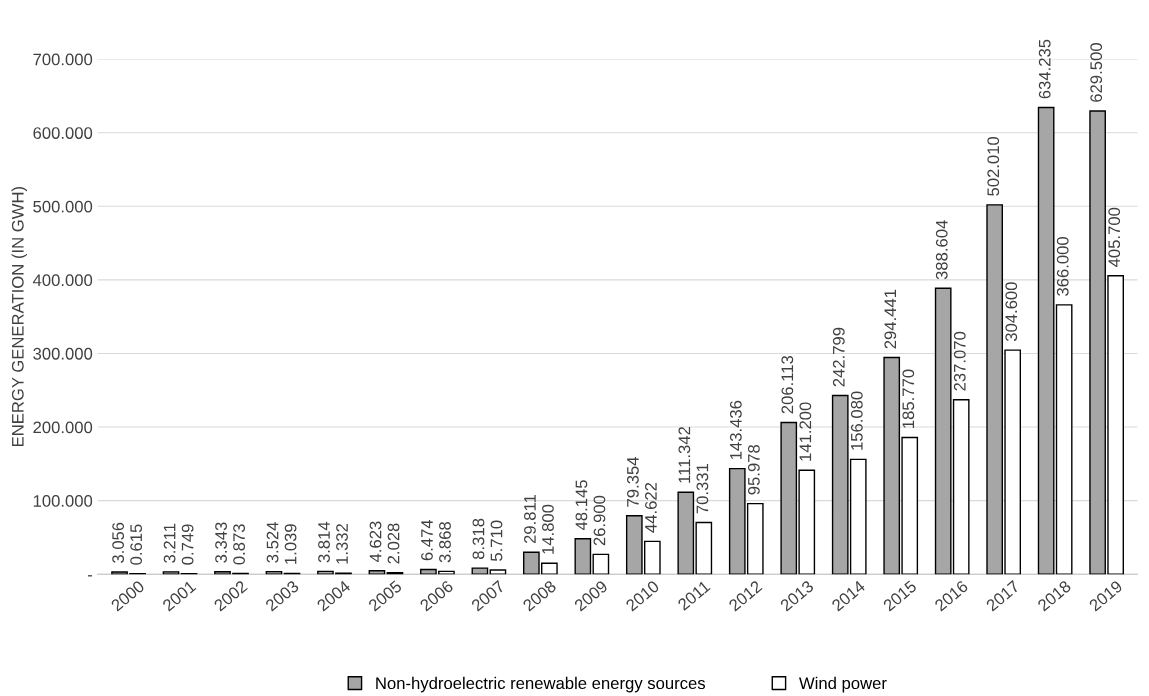  What do you see at coordinates (1062, 266) in the screenshot?
I see `data-label: 366.000` at bounding box center [1062, 266].